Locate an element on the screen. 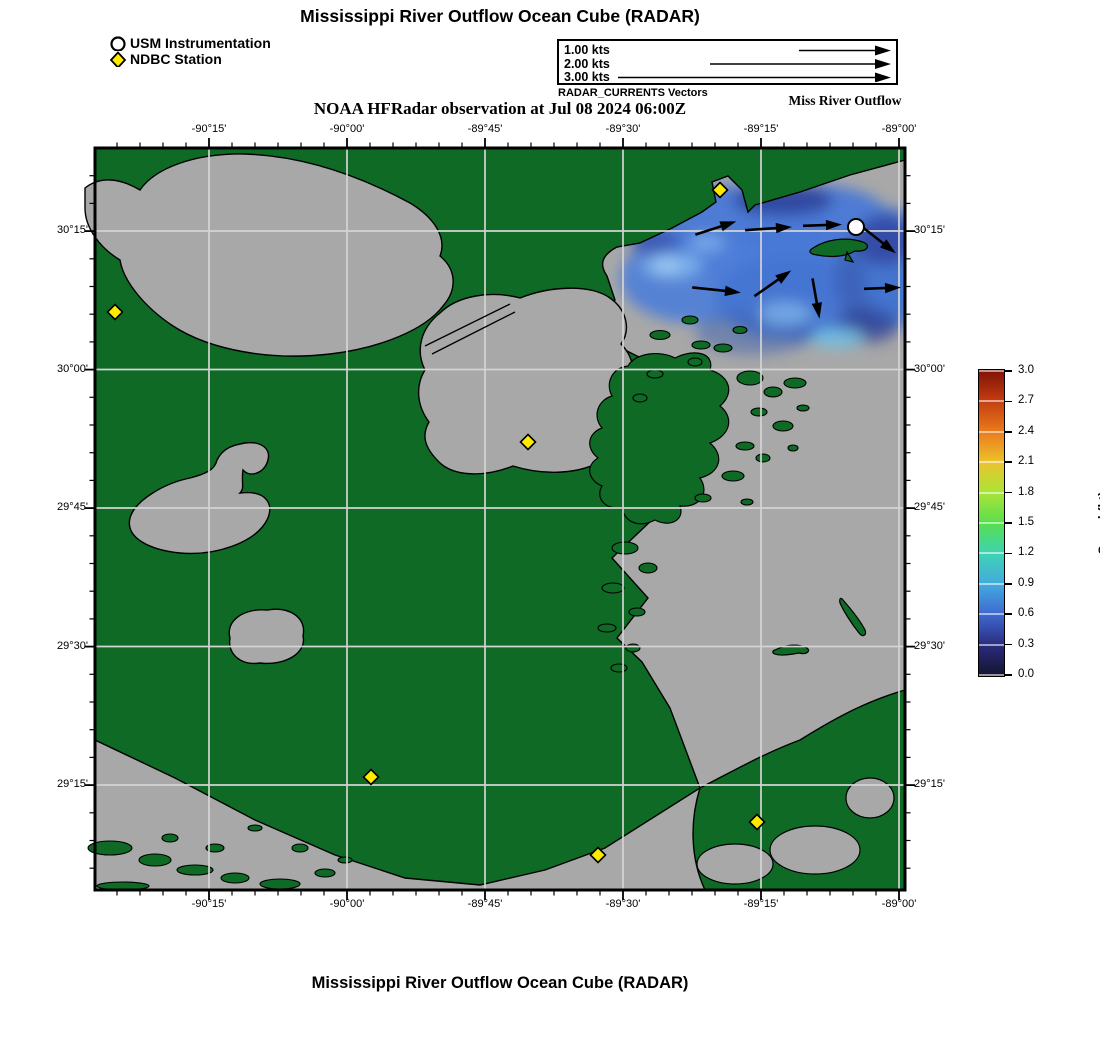  region-label: Miss River Outflow is located at coordinates (845, 100).